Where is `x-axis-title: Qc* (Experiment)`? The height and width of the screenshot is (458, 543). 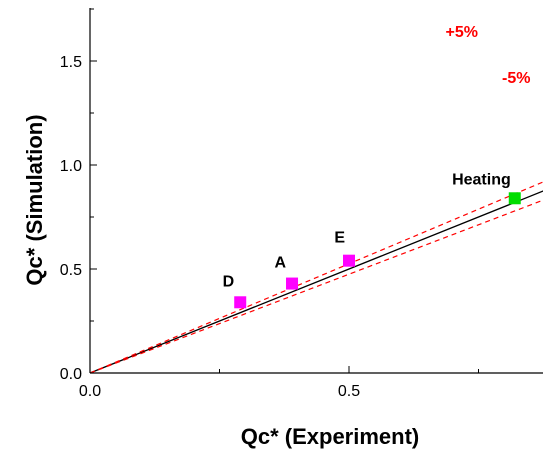 x-axis-title: Qc* (Experiment) is located at coordinates (330, 436).